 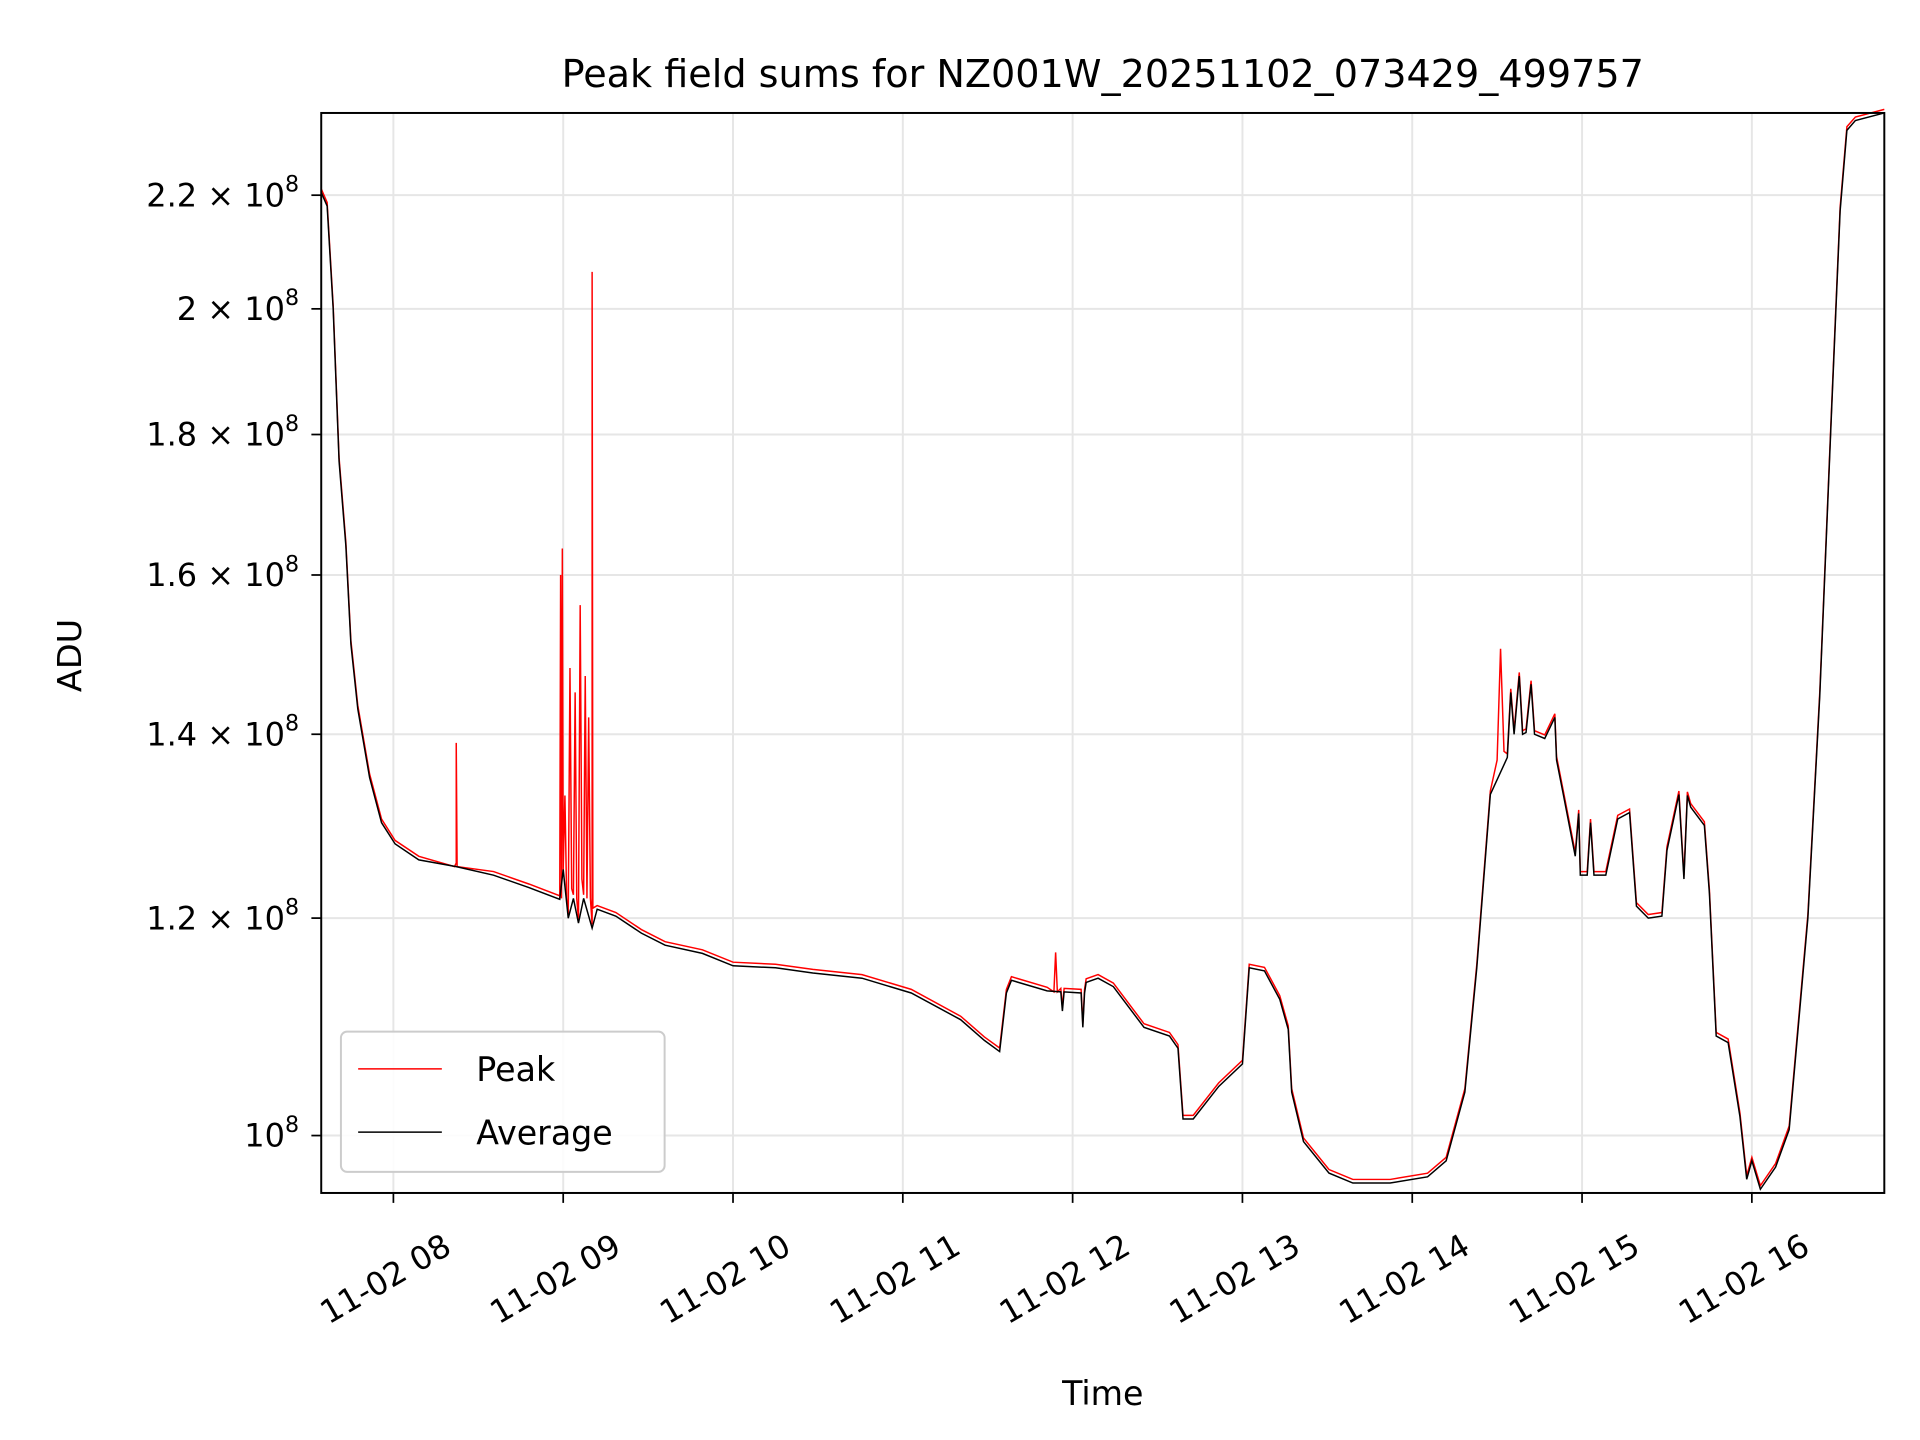 I want to click on y-tick-label: 108, so click(x=271, y=1133).